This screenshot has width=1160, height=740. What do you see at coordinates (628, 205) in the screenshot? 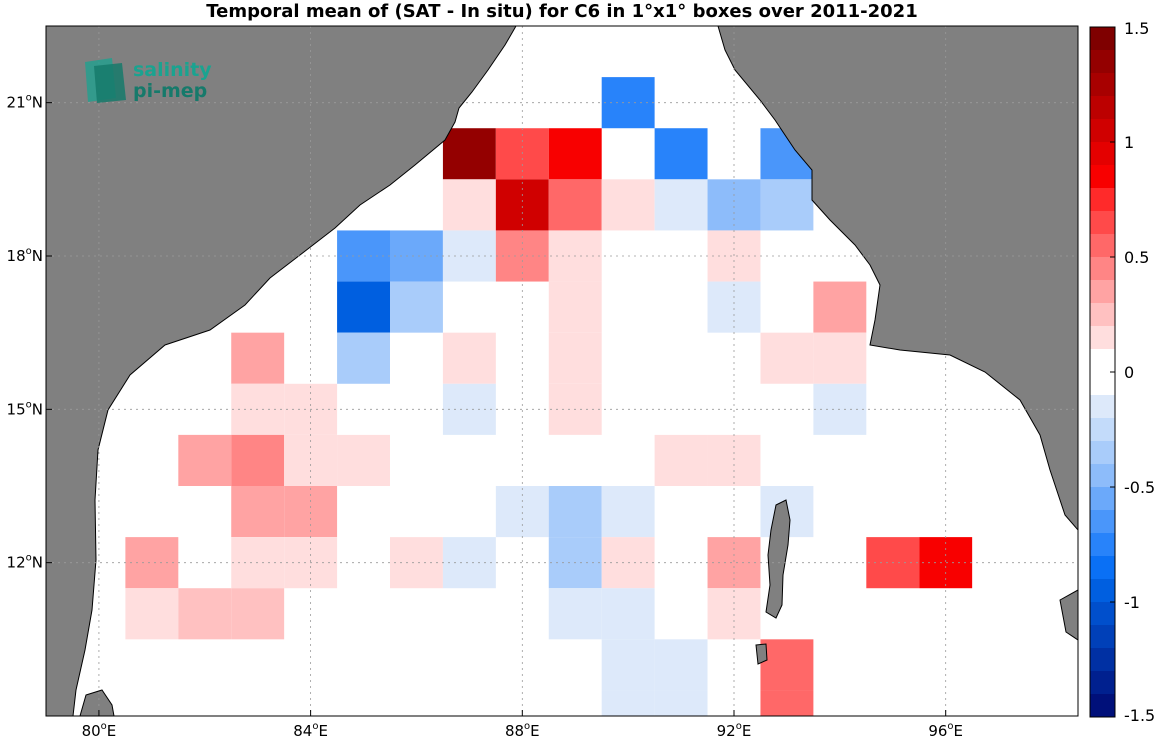
I see `cell-90E-19N` at bounding box center [628, 205].